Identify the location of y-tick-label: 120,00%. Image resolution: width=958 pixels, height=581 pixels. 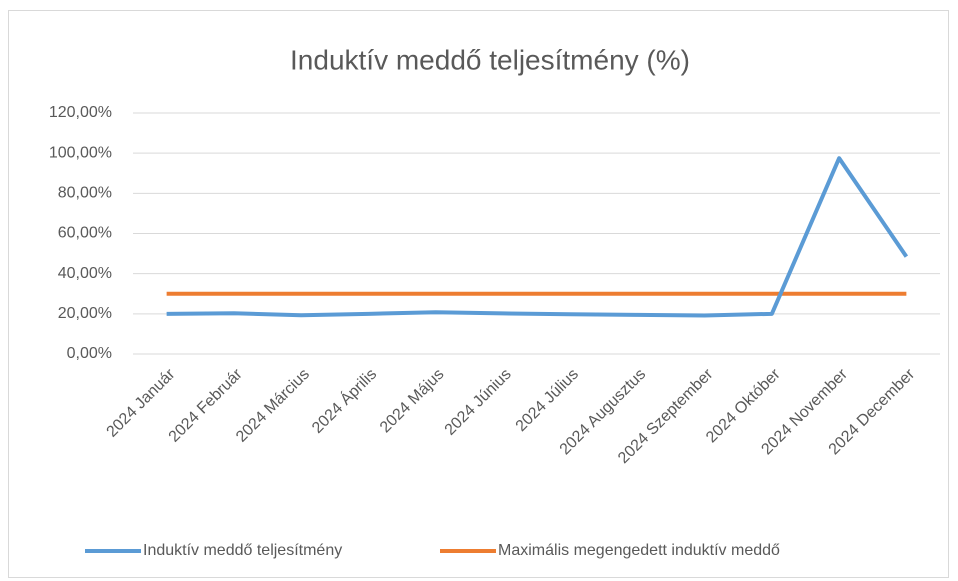
(80, 112).